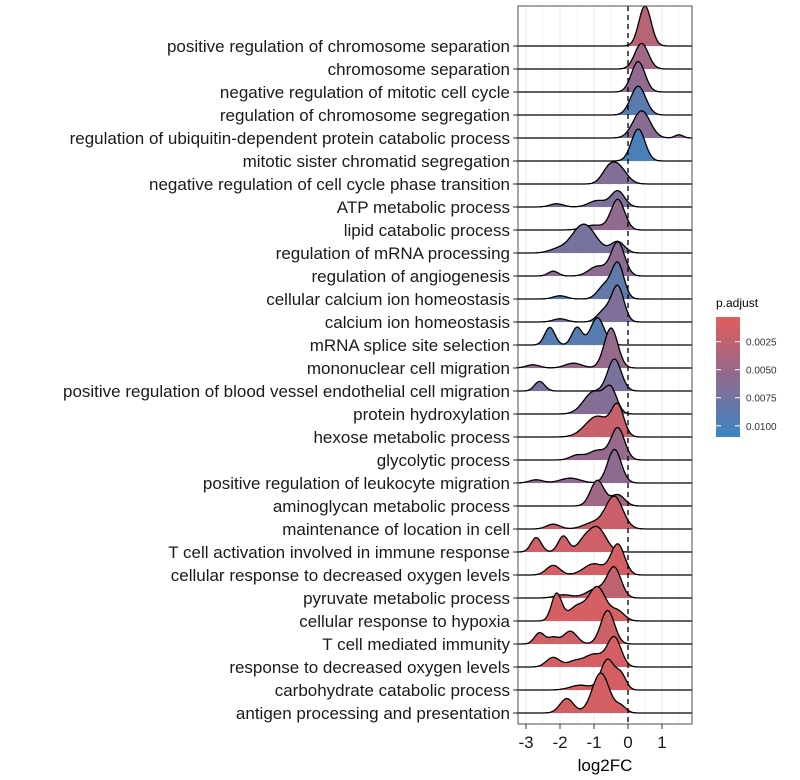  I want to click on y-axis-label: T cell mediated immunity, so click(416, 644).